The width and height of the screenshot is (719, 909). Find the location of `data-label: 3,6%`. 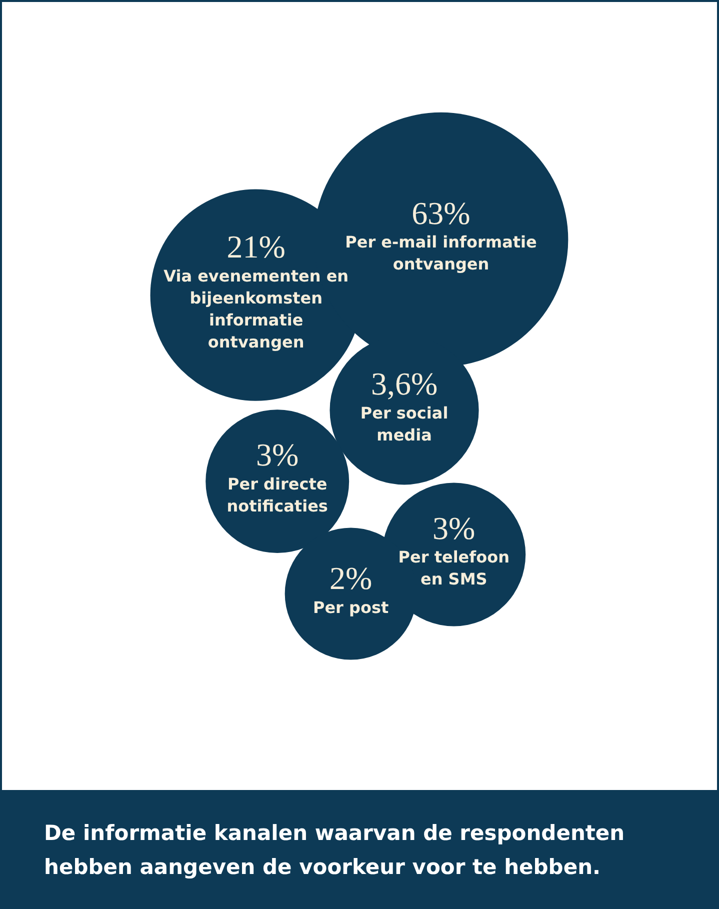

data-label: 3,6% is located at coordinates (404, 384).